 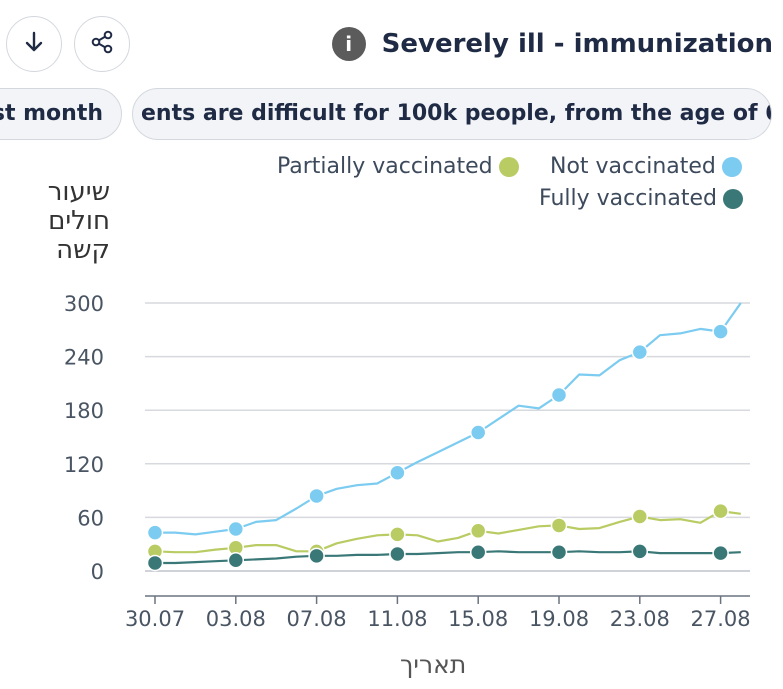 I want to click on y-tick-label: 240, so click(x=84, y=358).